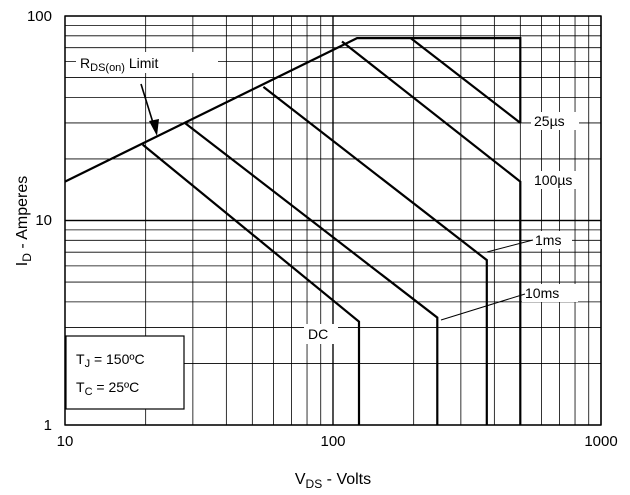  I want to click on label-bg-25us, so click(555, 121).